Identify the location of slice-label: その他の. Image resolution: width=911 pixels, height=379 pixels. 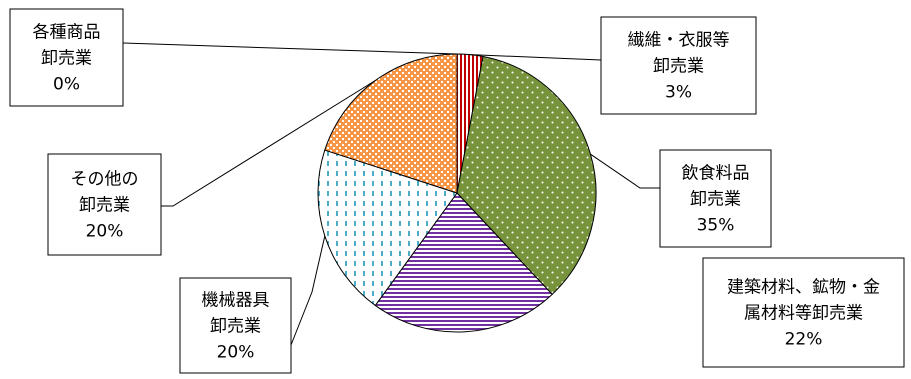
(105, 180).